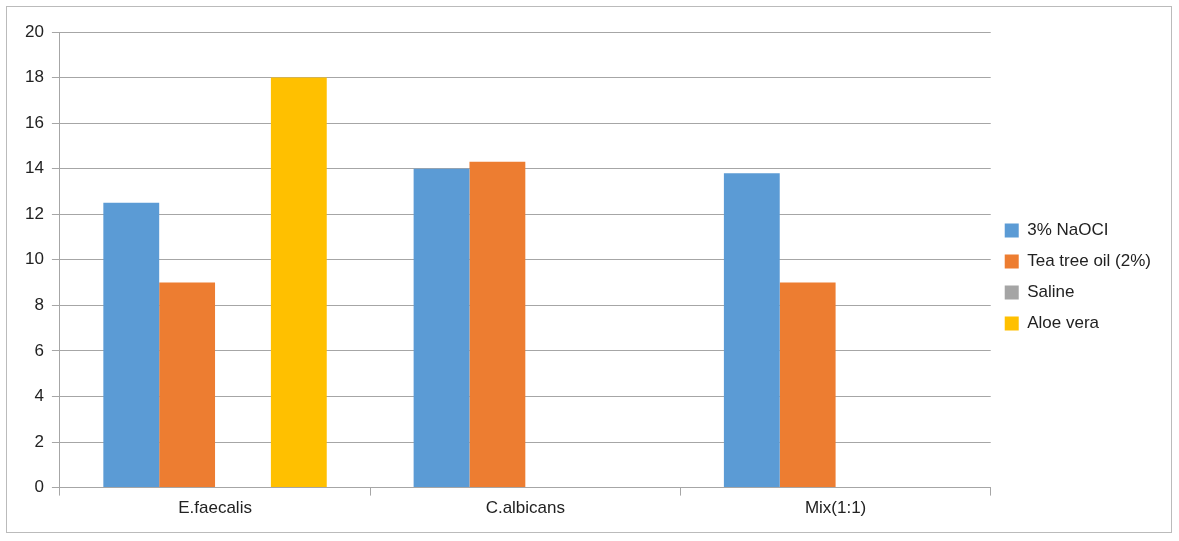 This screenshot has height=541, width=1179. What do you see at coordinates (1063, 323) in the screenshot?
I see `legend-label: Aloe vera` at bounding box center [1063, 323].